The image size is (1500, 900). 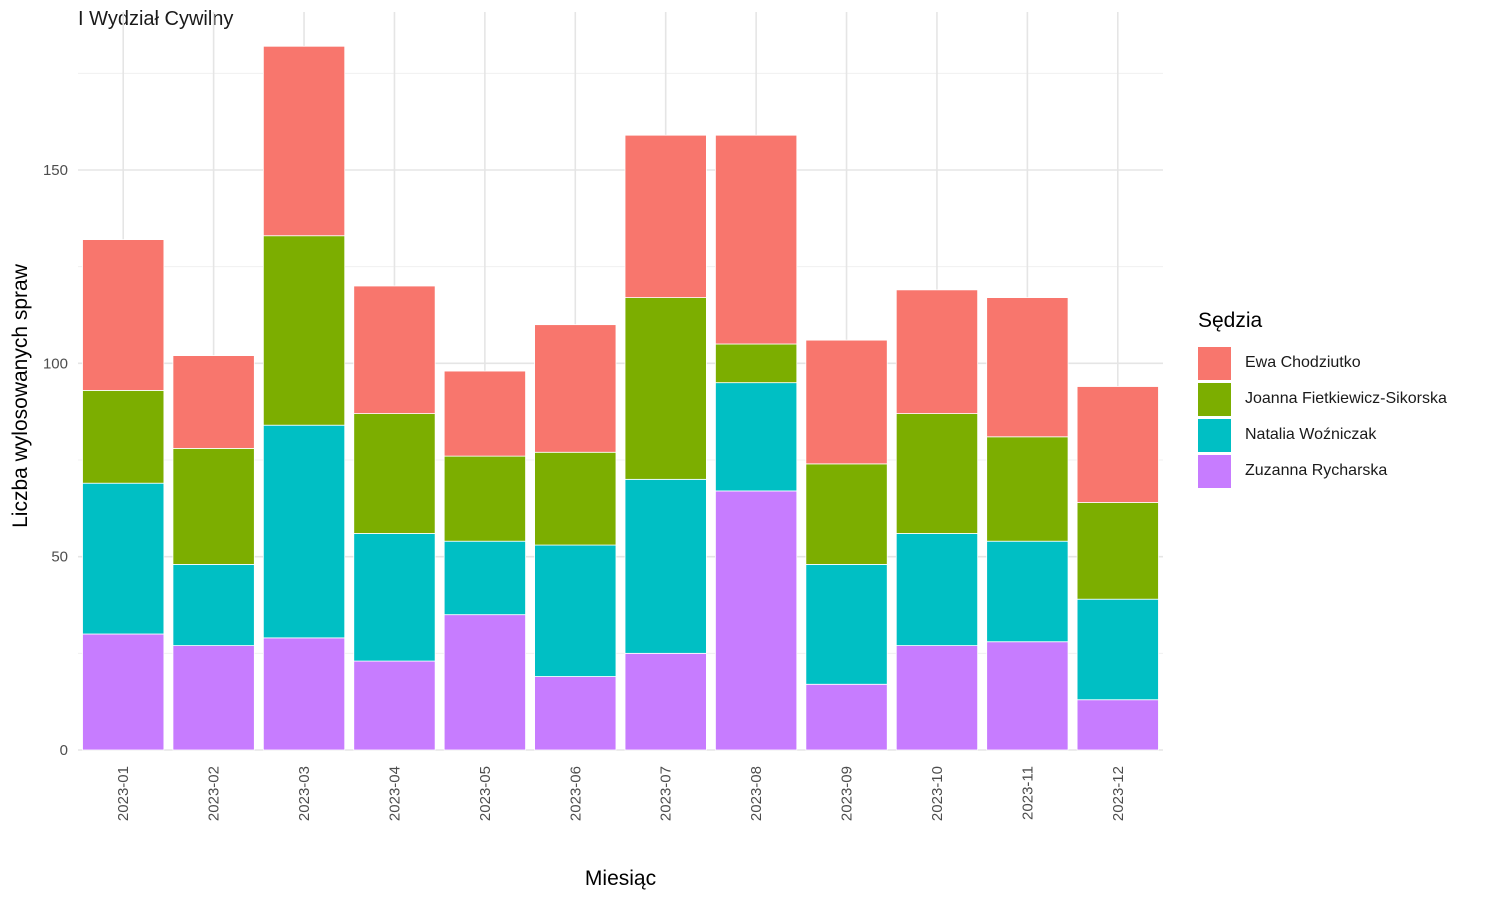 I want to click on x-tick-label: 2023-08, so click(x=756, y=793).